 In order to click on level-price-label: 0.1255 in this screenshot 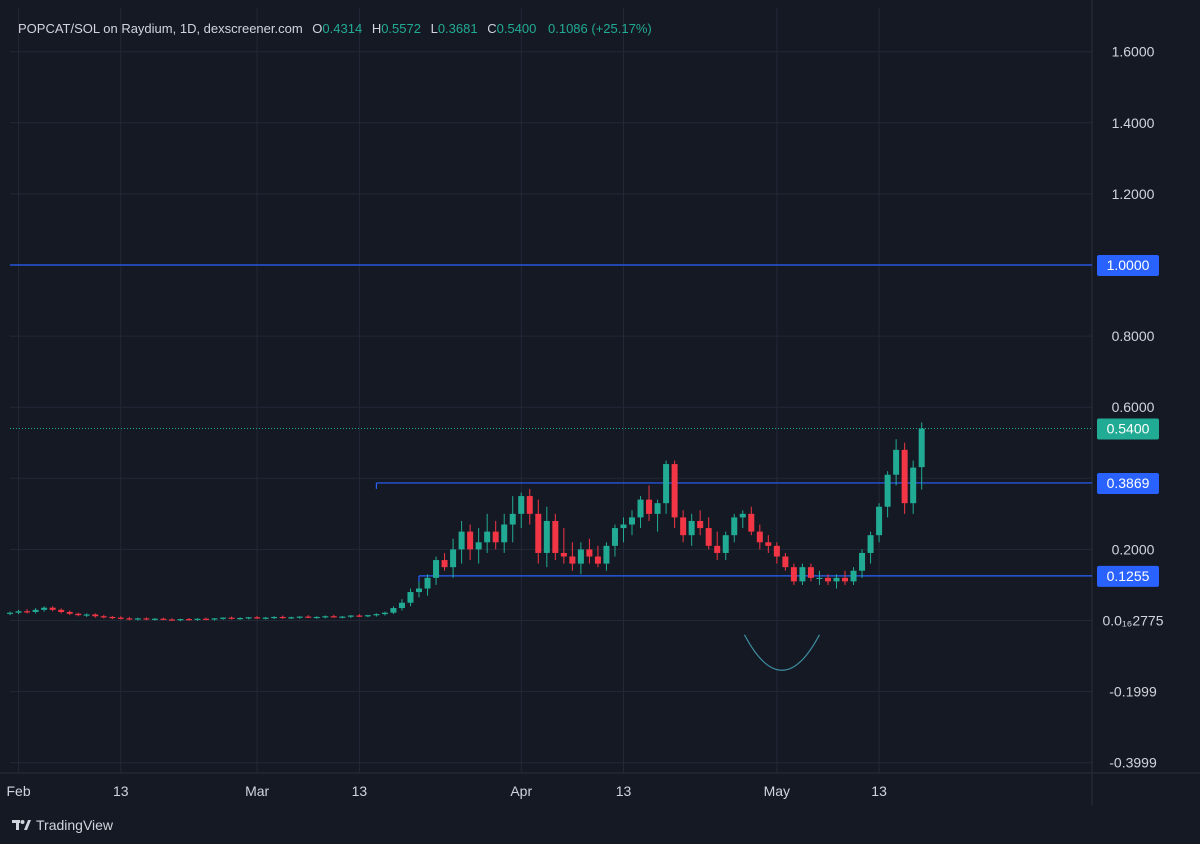, I will do `click(1128, 576)`.